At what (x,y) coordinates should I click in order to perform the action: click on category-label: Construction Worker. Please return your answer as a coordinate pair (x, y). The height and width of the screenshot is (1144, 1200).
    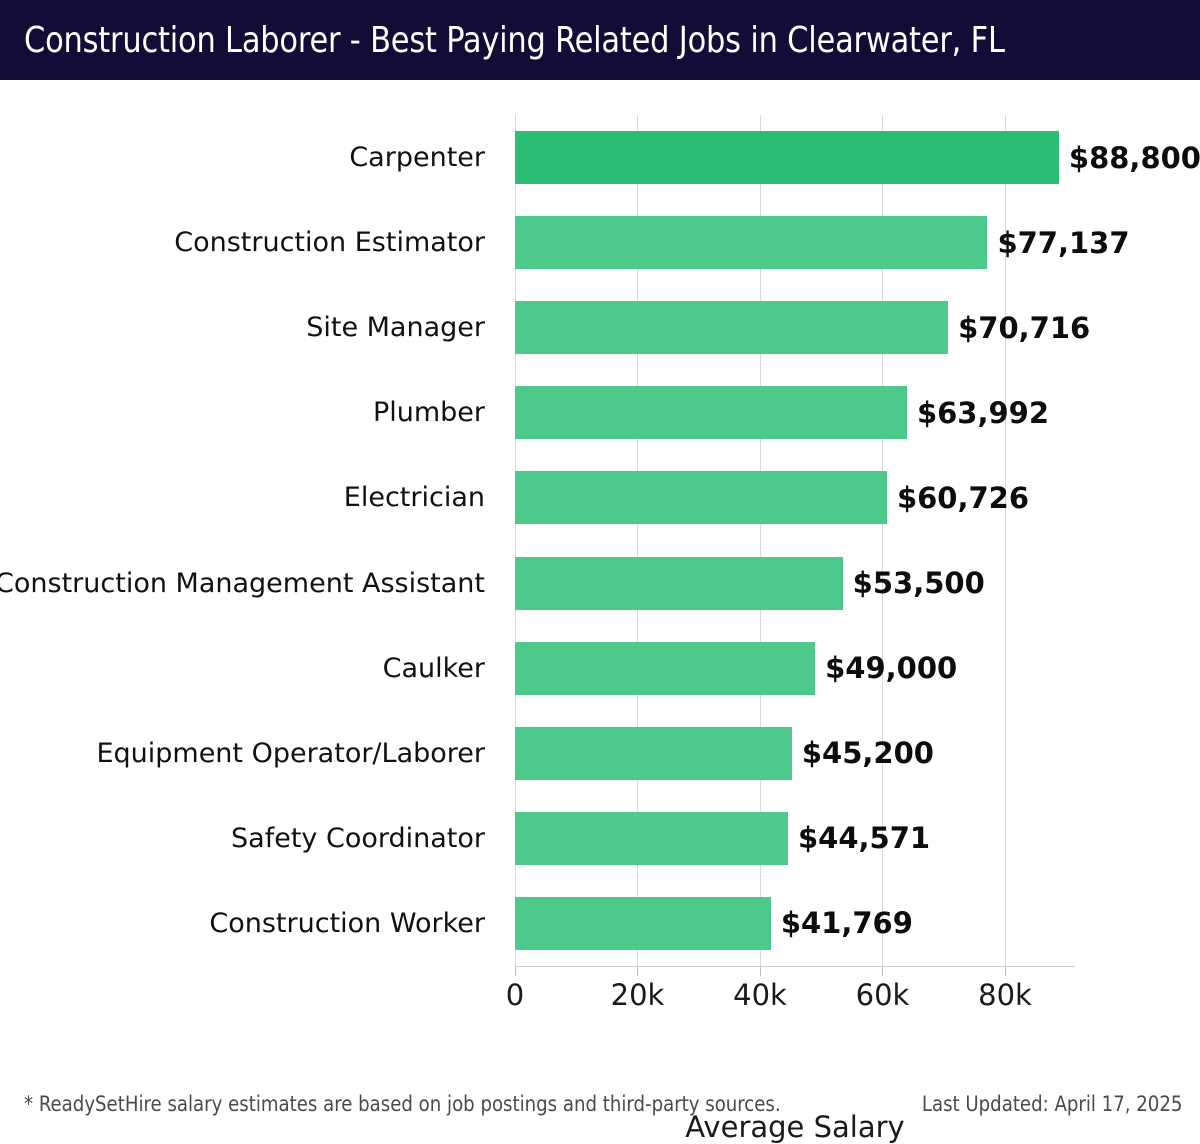
    Looking at the image, I should click on (347, 923).